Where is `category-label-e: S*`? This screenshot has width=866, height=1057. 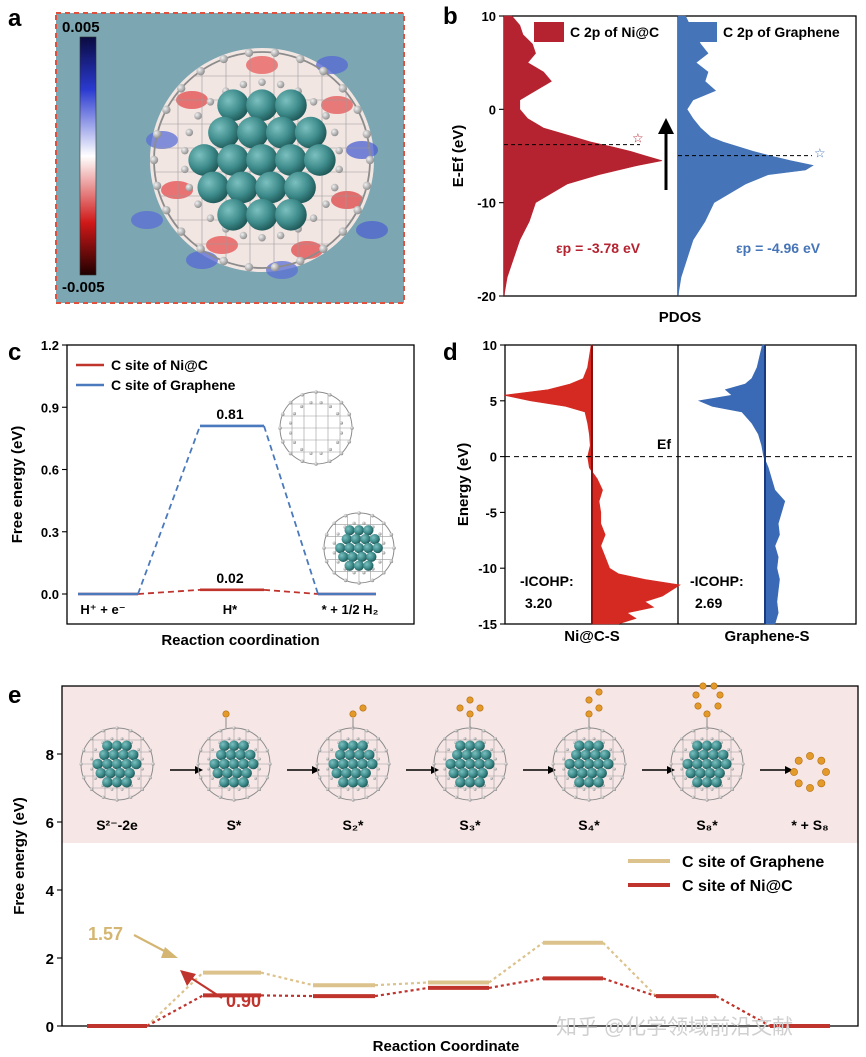 category-label-e: S* is located at coordinates (234, 825).